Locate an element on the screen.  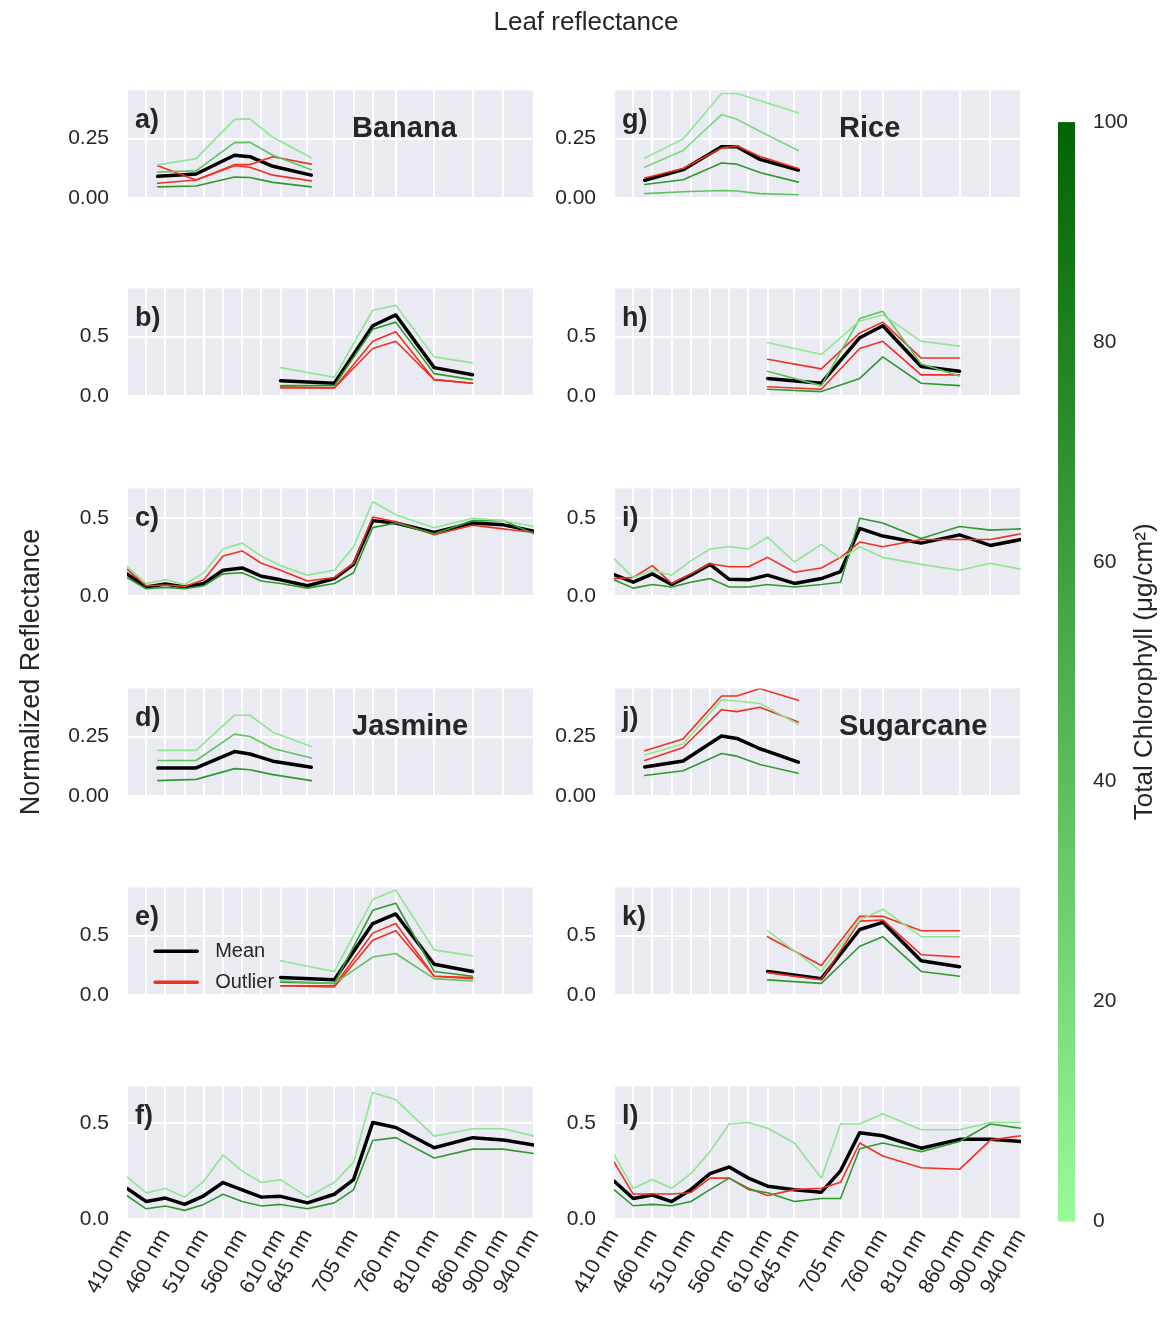
annotation: h) is located at coordinates (635, 317).